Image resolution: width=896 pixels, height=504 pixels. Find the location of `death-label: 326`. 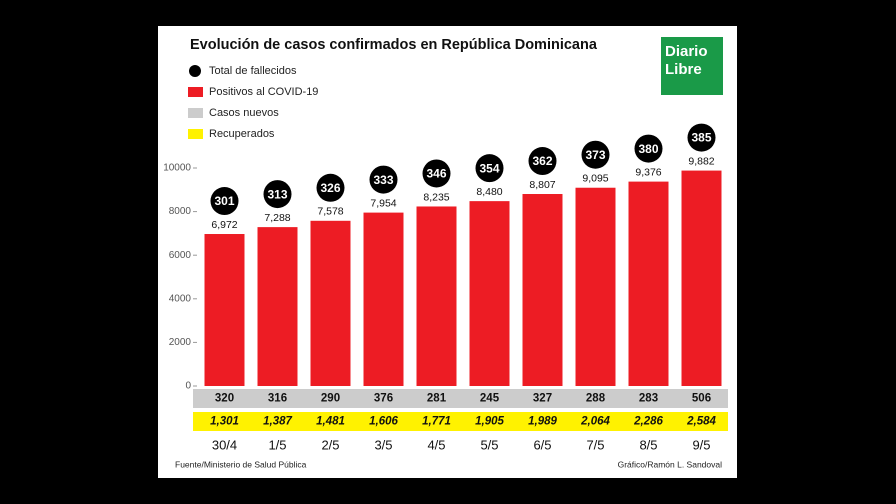

death-label: 326 is located at coordinates (330, 188).